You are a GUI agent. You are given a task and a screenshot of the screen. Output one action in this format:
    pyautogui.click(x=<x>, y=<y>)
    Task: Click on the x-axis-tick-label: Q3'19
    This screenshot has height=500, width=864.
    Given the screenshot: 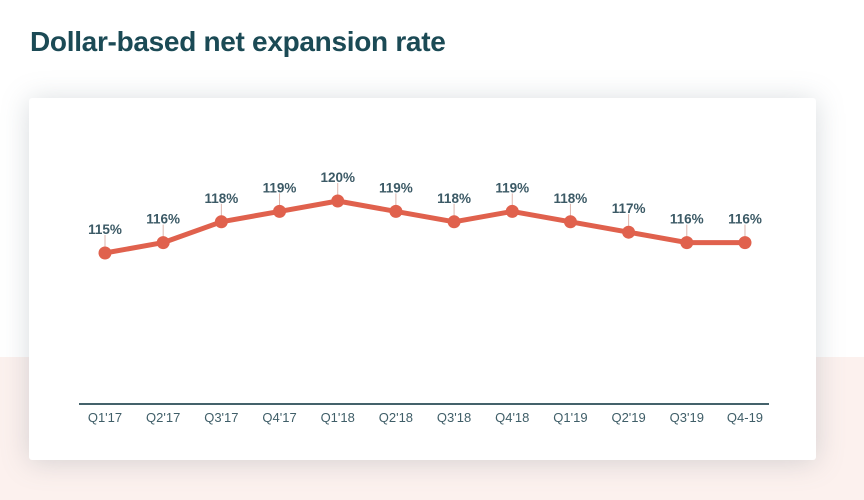 What is the action you would take?
    pyautogui.click(x=687, y=417)
    